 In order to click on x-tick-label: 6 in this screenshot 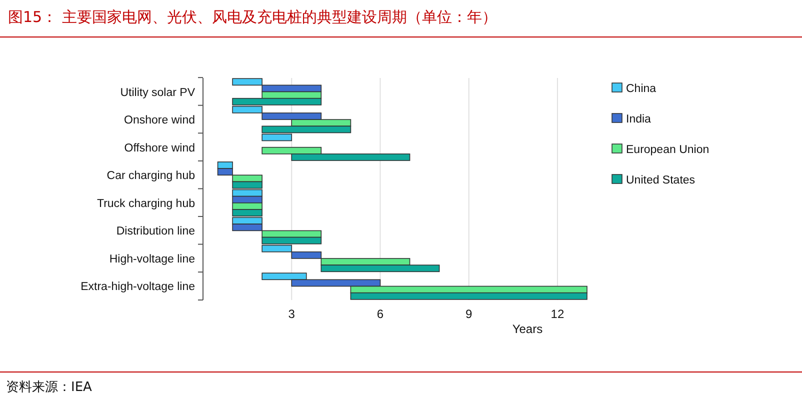, I will do `click(380, 314)`.